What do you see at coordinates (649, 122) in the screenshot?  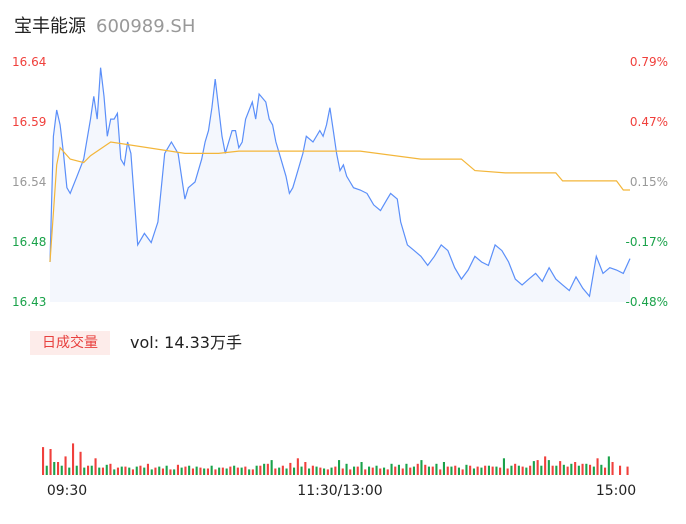 I see `percent-tick-label: 0.47%` at bounding box center [649, 122].